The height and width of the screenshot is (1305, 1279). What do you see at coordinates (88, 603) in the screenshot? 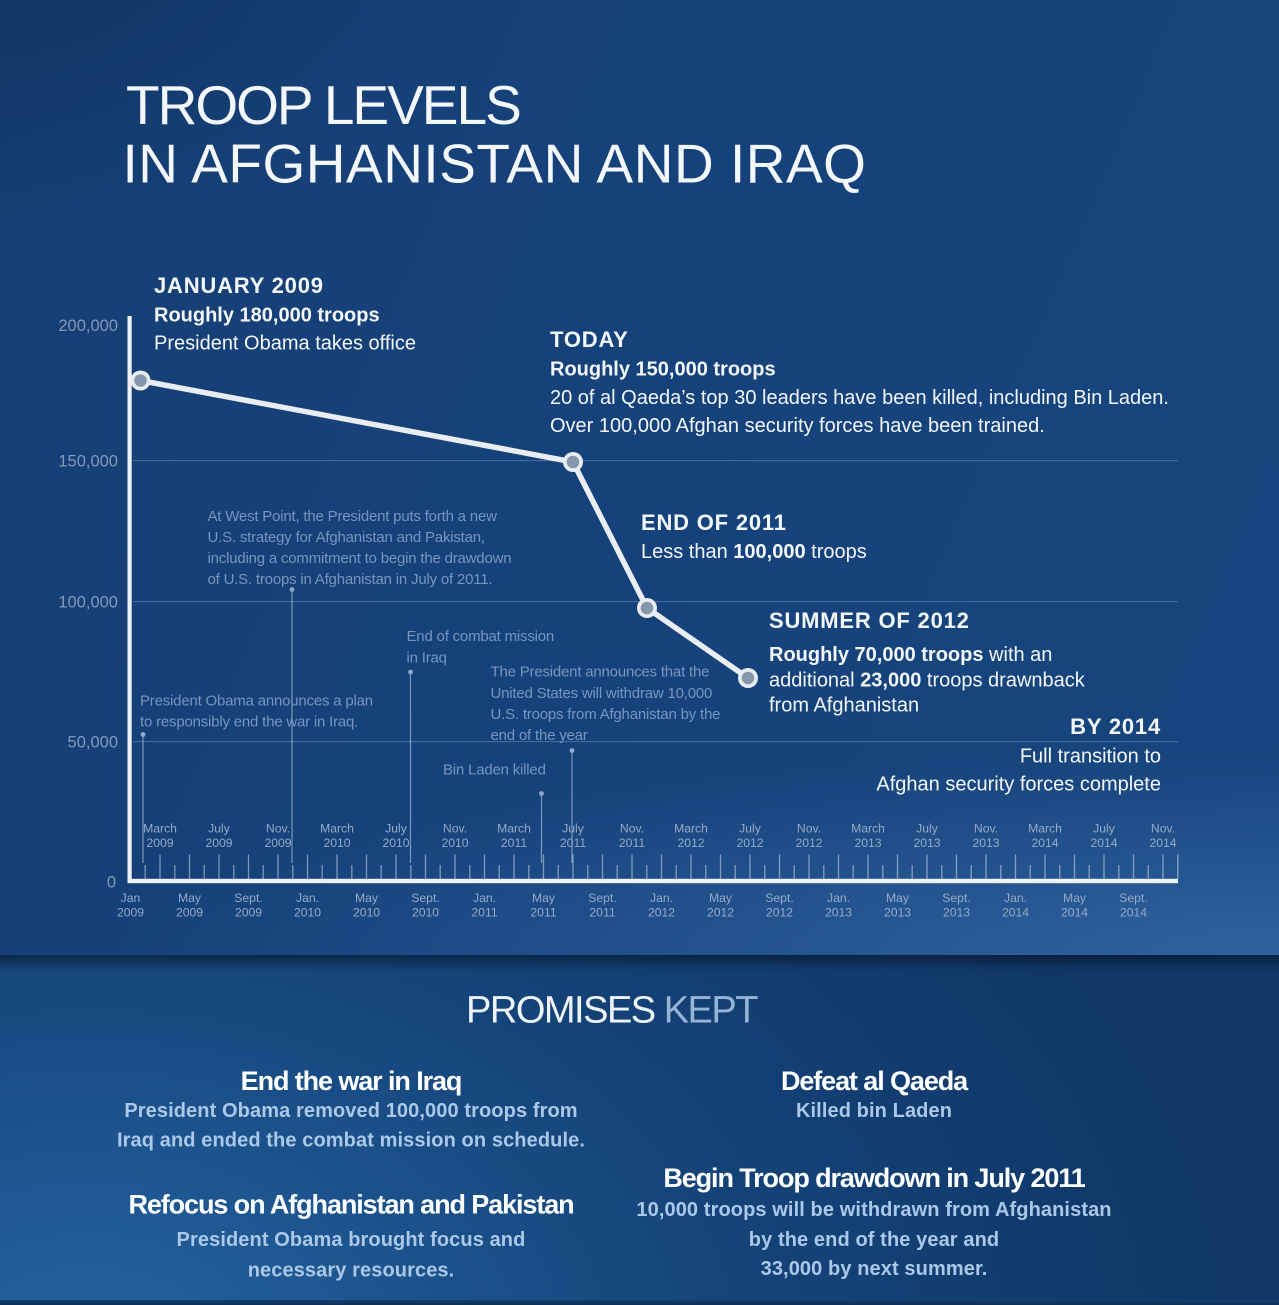
I see `svg-text: 100,000` at bounding box center [88, 603].